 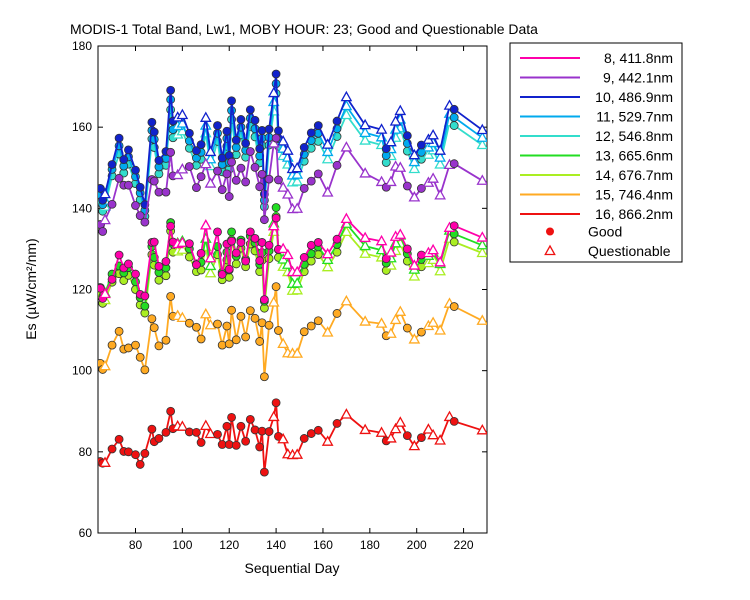 What do you see at coordinates (86, 533) in the screenshot?
I see `y-tick-label: 60` at bounding box center [86, 533].